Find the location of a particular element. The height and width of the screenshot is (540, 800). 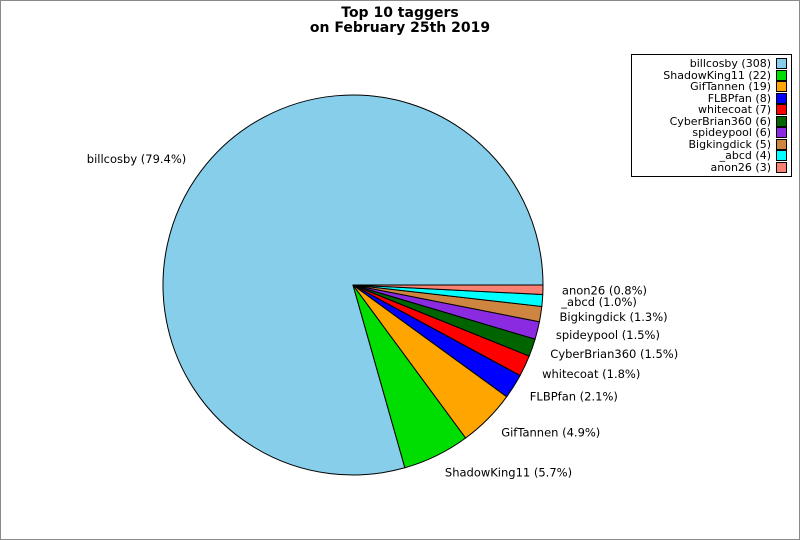

legend-item-ShadowKing11: ShadowKing11 (22) is located at coordinates (711, 75).